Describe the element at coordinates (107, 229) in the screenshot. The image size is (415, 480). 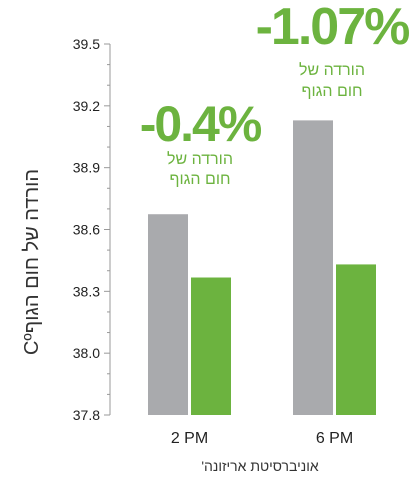
I see `axis-layer` at that location.